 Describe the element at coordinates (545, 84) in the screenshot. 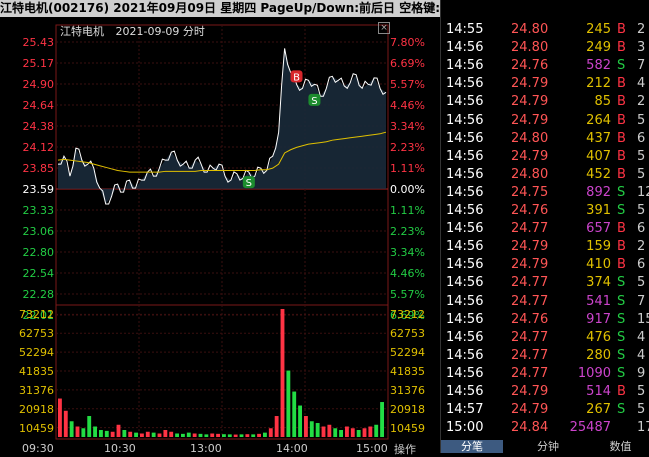

I see `tick-row: 14:56 24.79 212 B 4` at that location.